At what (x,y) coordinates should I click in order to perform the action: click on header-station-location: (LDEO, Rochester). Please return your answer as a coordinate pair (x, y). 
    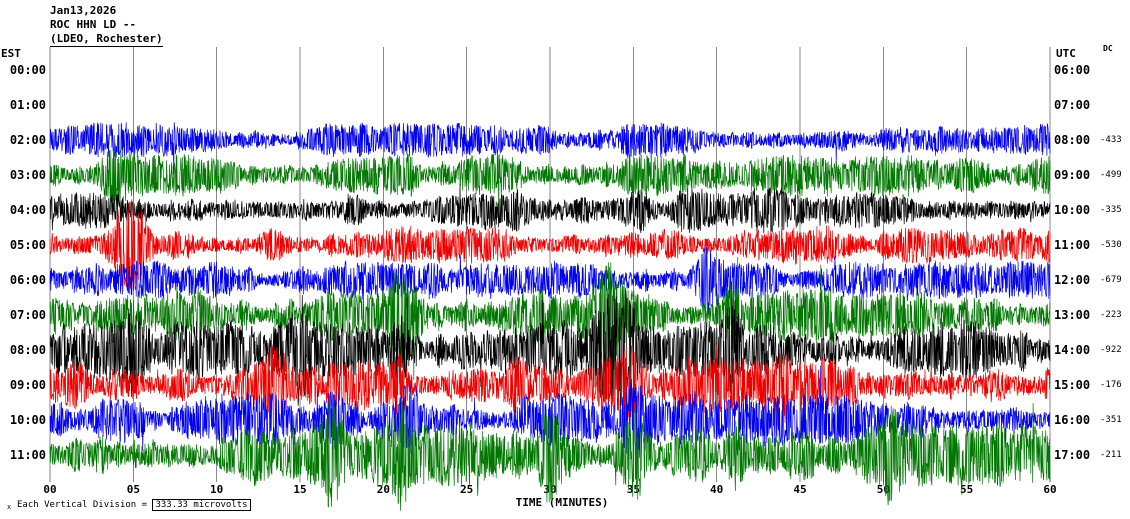
    Looking at the image, I should click on (106, 39).